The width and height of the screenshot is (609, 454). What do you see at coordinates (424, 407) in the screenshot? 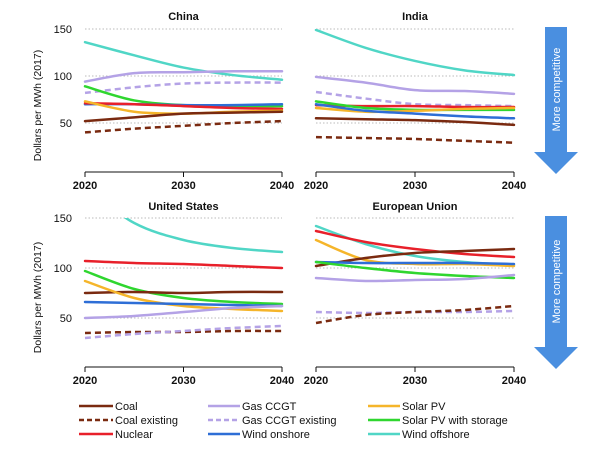
I see `legend-label: Solar PV` at bounding box center [424, 407].